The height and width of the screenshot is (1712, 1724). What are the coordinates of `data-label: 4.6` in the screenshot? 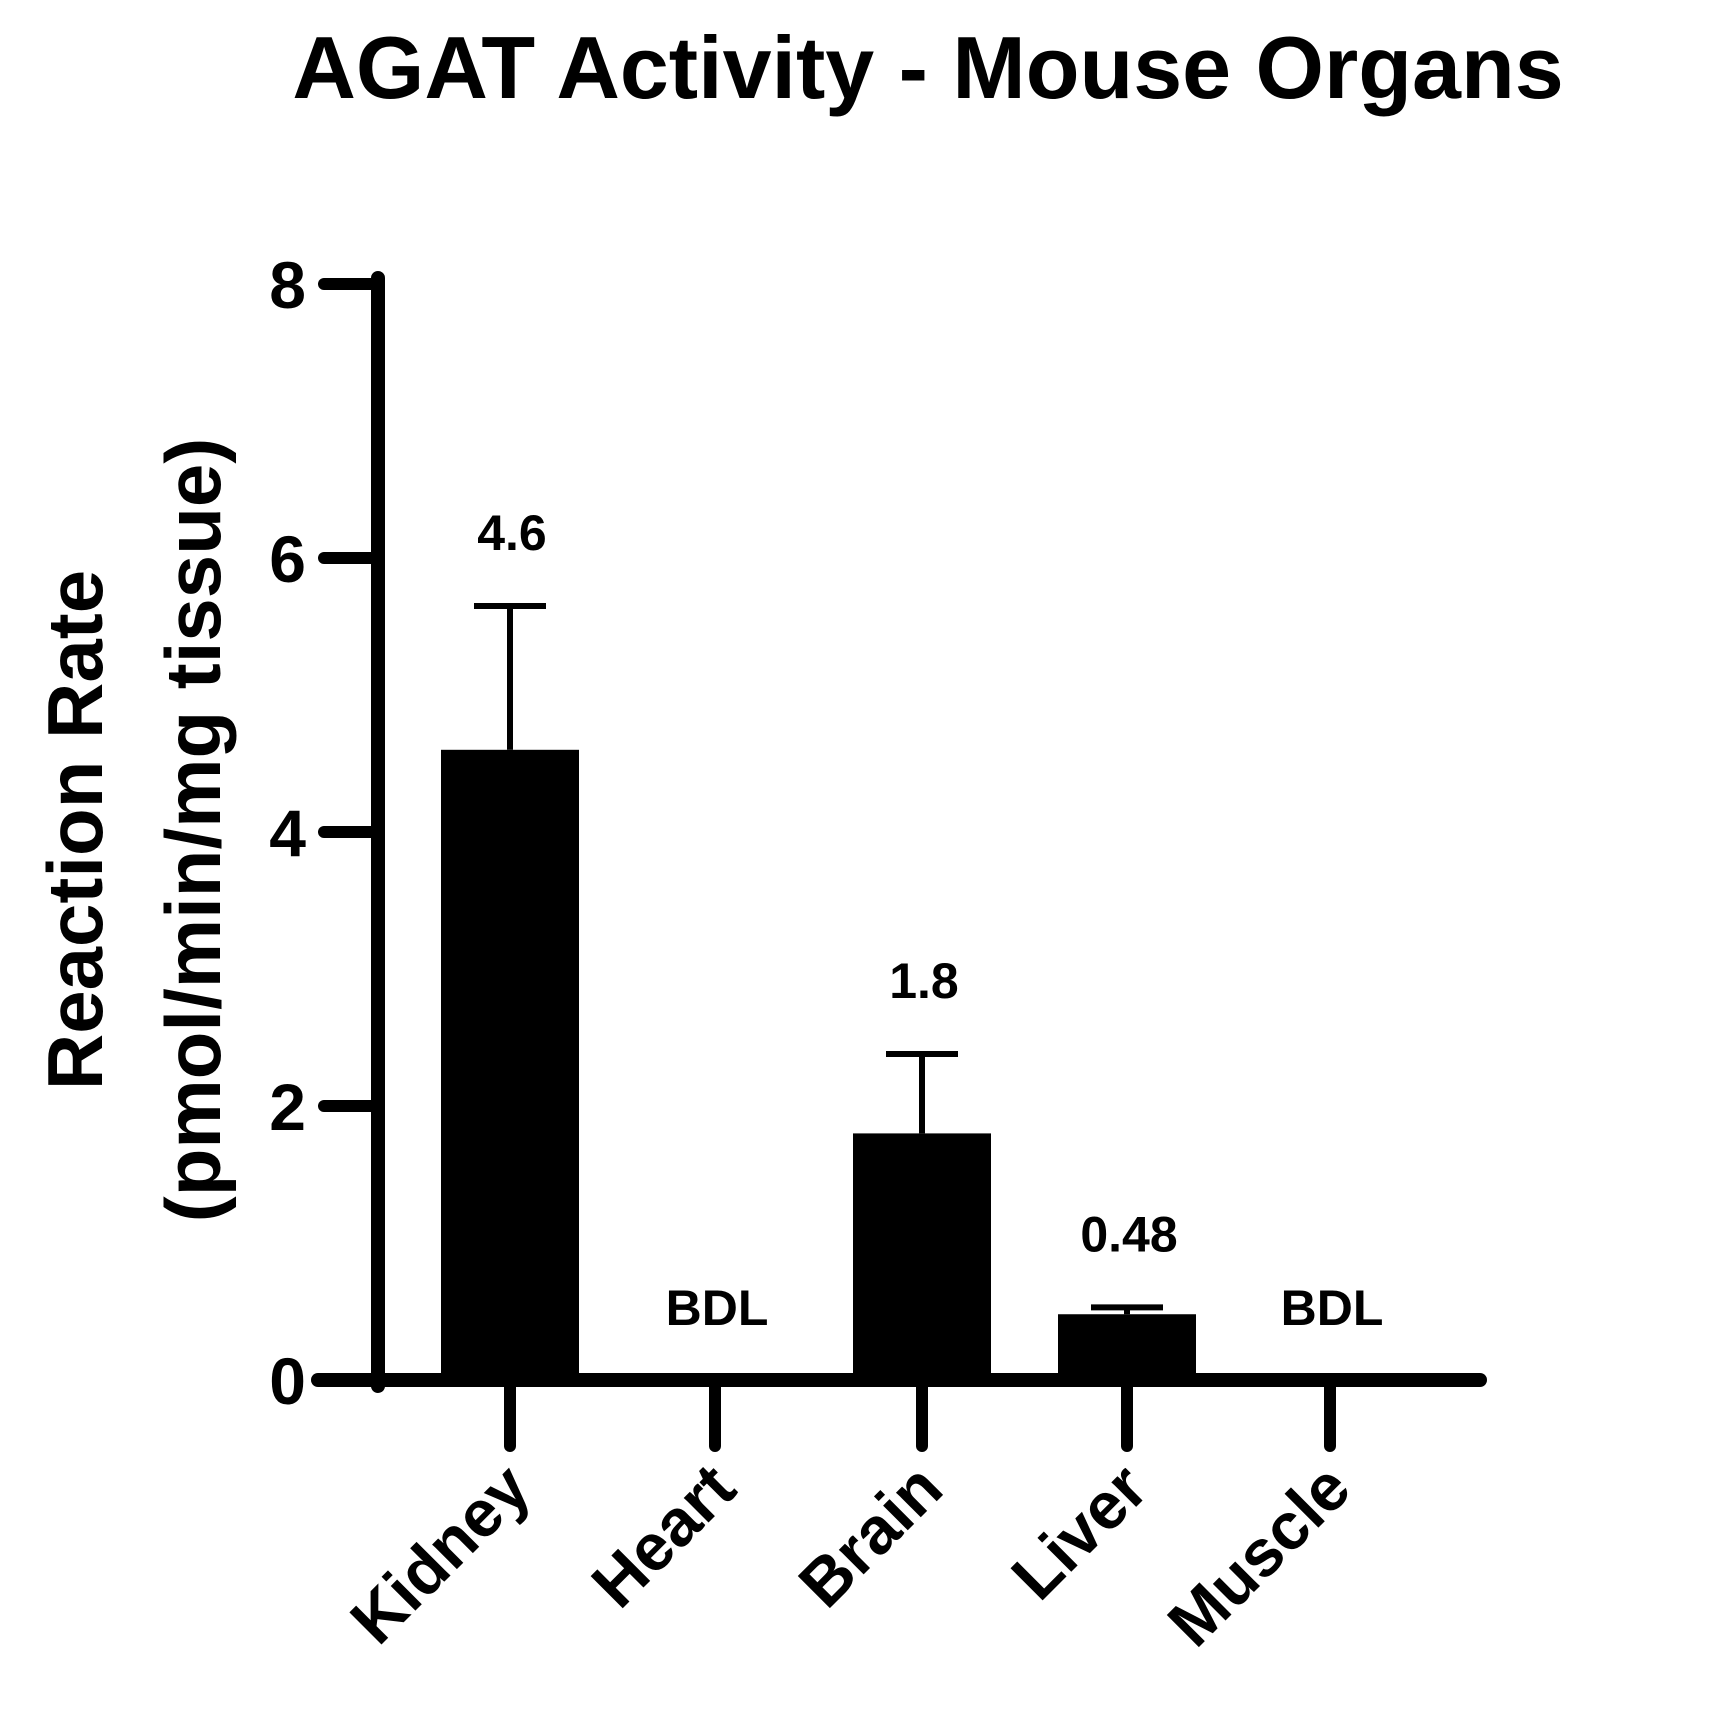 It's located at (512, 533).